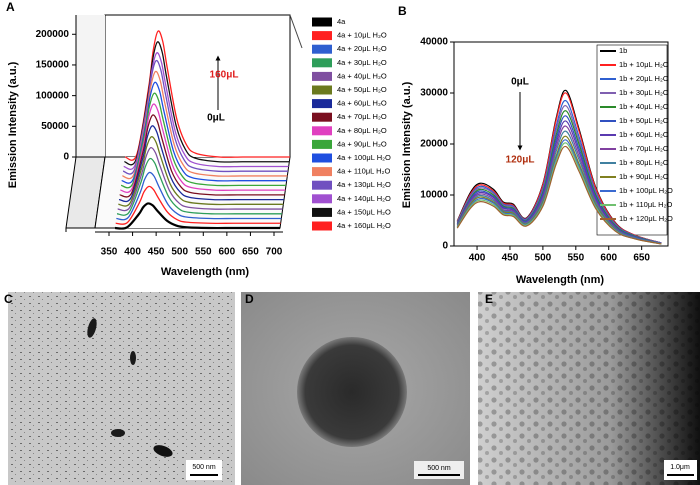 The image size is (700, 485). What do you see at coordinates (364, 157) in the screenshot?
I see `legend-label: 4a + 100μL H₂O` at bounding box center [364, 157].